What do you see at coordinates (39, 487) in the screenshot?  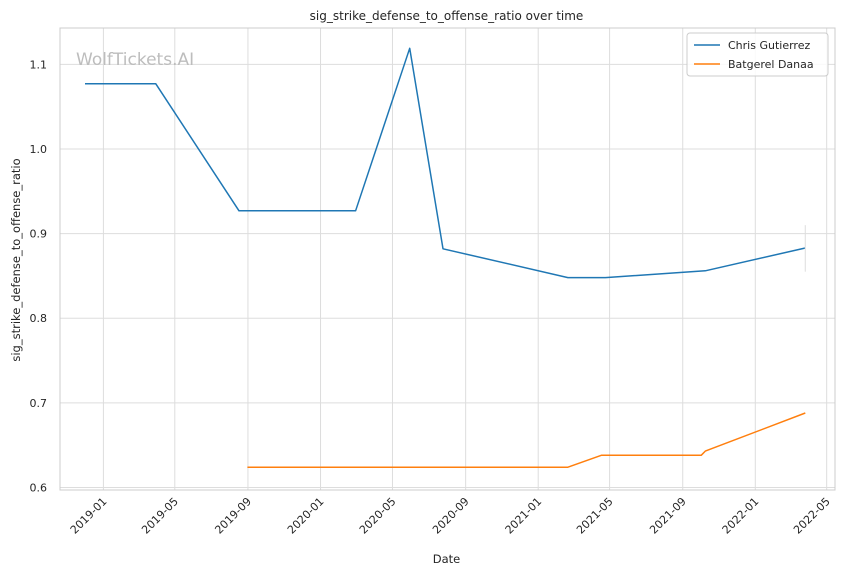 I see `y-tick-label: 0.6` at bounding box center [39, 487].